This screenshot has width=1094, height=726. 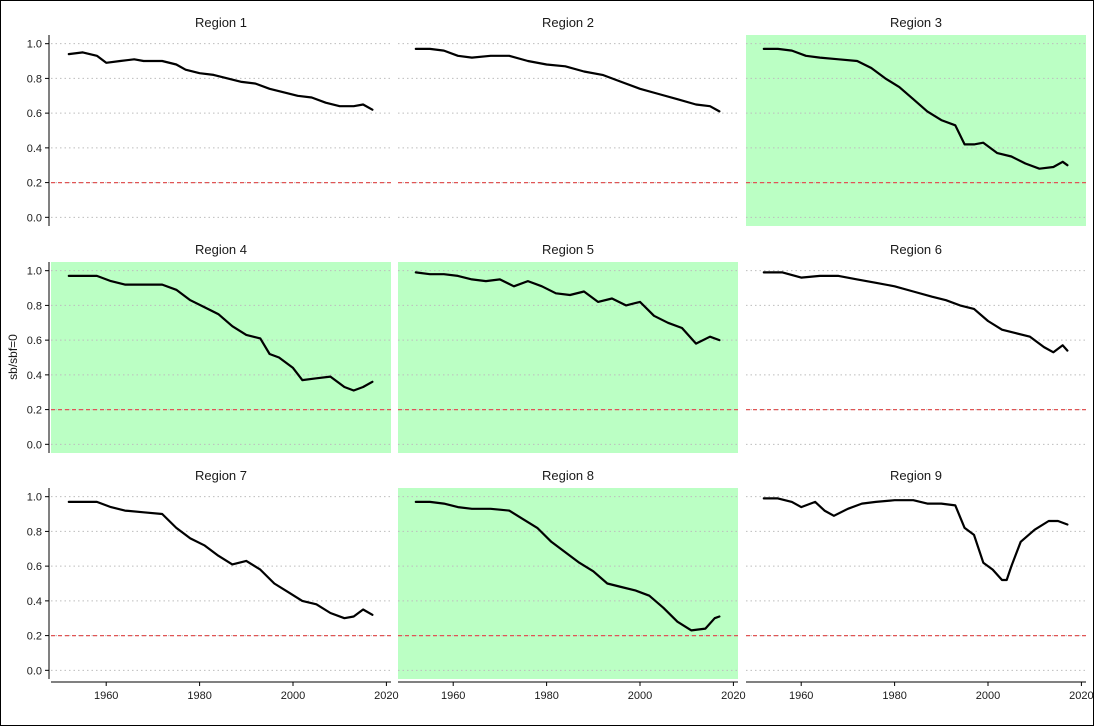 What do you see at coordinates (916, 22) in the screenshot?
I see `panel-title: Region 3` at bounding box center [916, 22].